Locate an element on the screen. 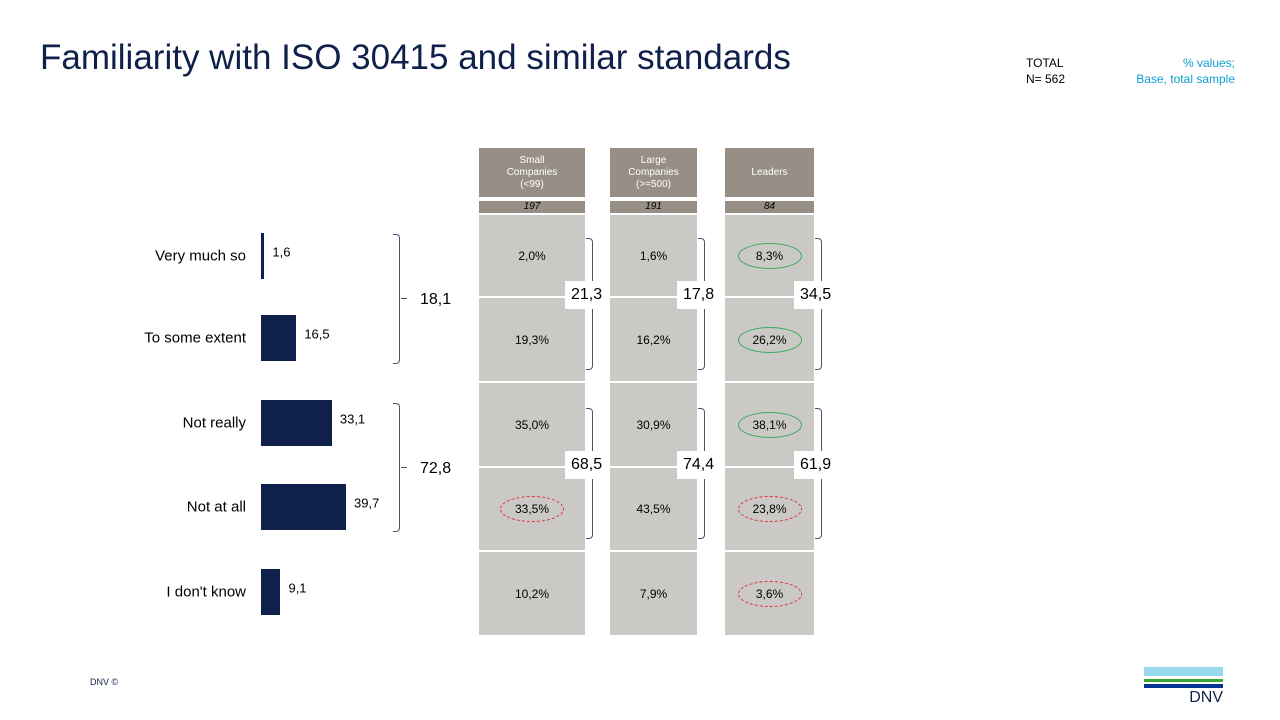  segment-cell: 7,9% is located at coordinates (653, 594).